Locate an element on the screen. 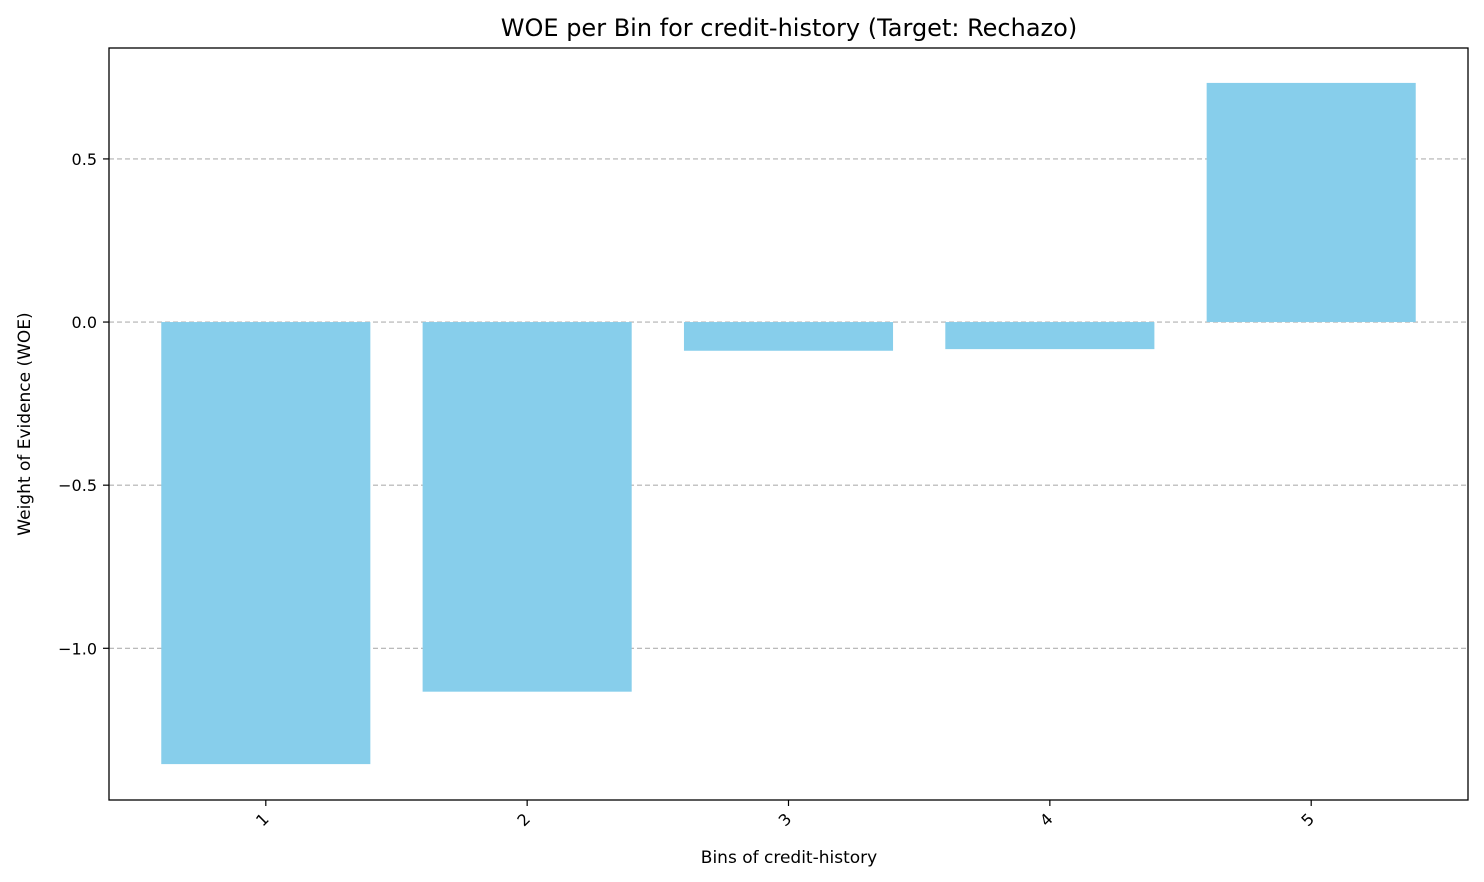 The image size is (1484, 882). x-axis-ticks: 1 2 3 4 5 is located at coordinates (785, 815).